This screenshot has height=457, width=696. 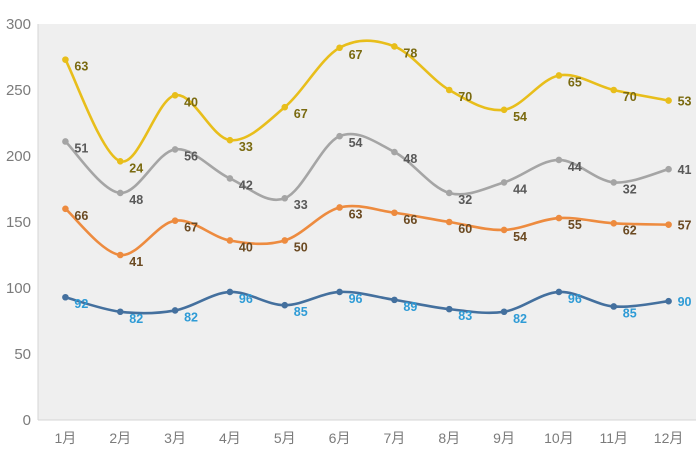 I want to click on data-label: 60, so click(x=465, y=229).